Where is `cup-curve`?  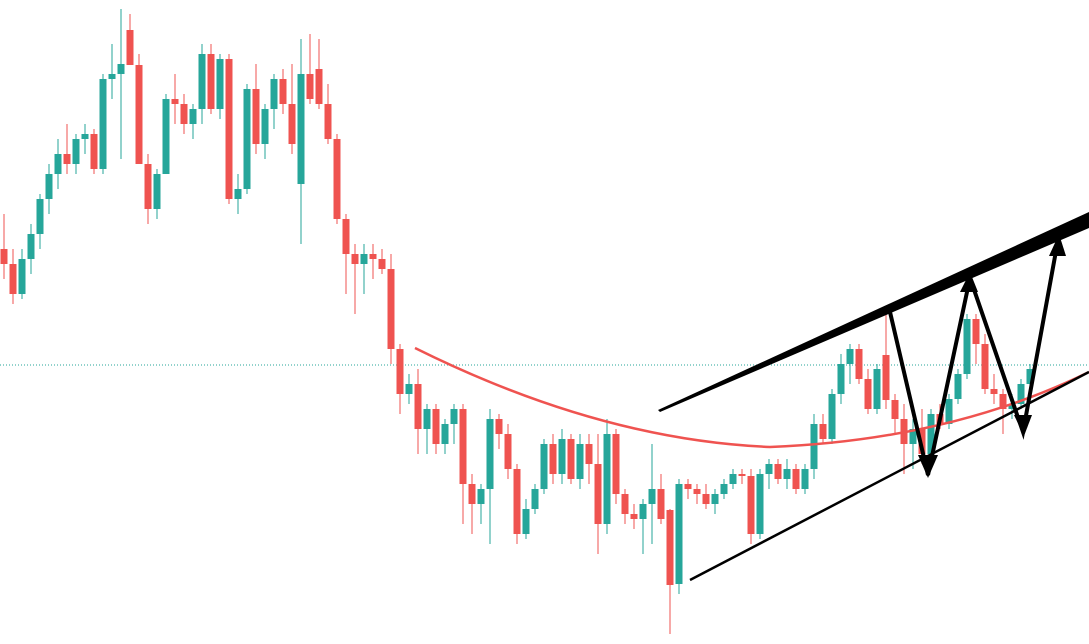
cup-curve is located at coordinates (751, 397).